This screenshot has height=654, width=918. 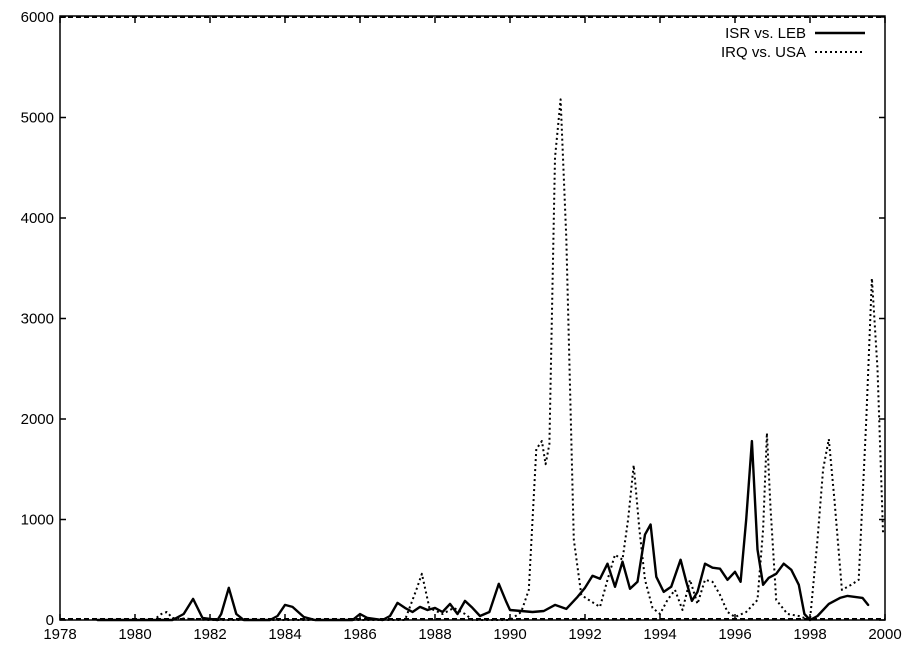 I want to click on legend: ISR vs. LEB IRQ vs. USA, so click(x=793, y=43).